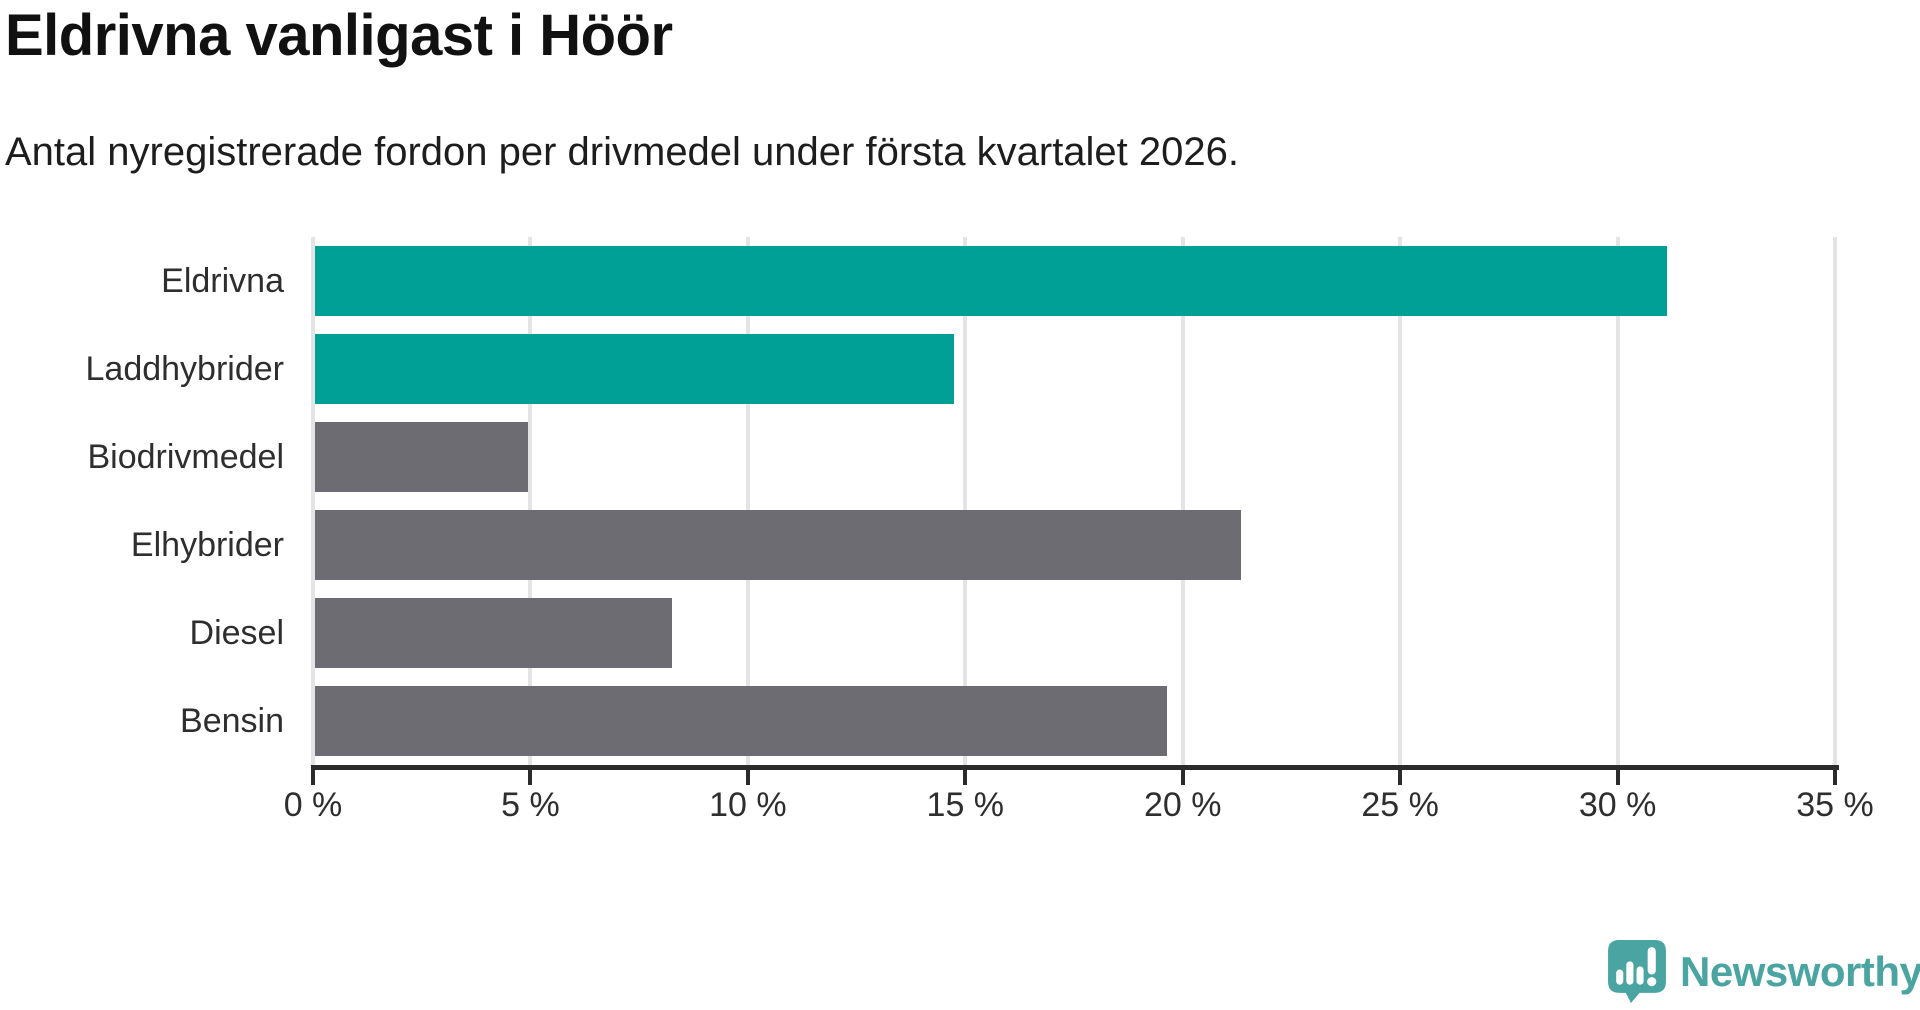 This screenshot has height=1010, width=1920. I want to click on bar-laddhybrider, so click(635, 369).